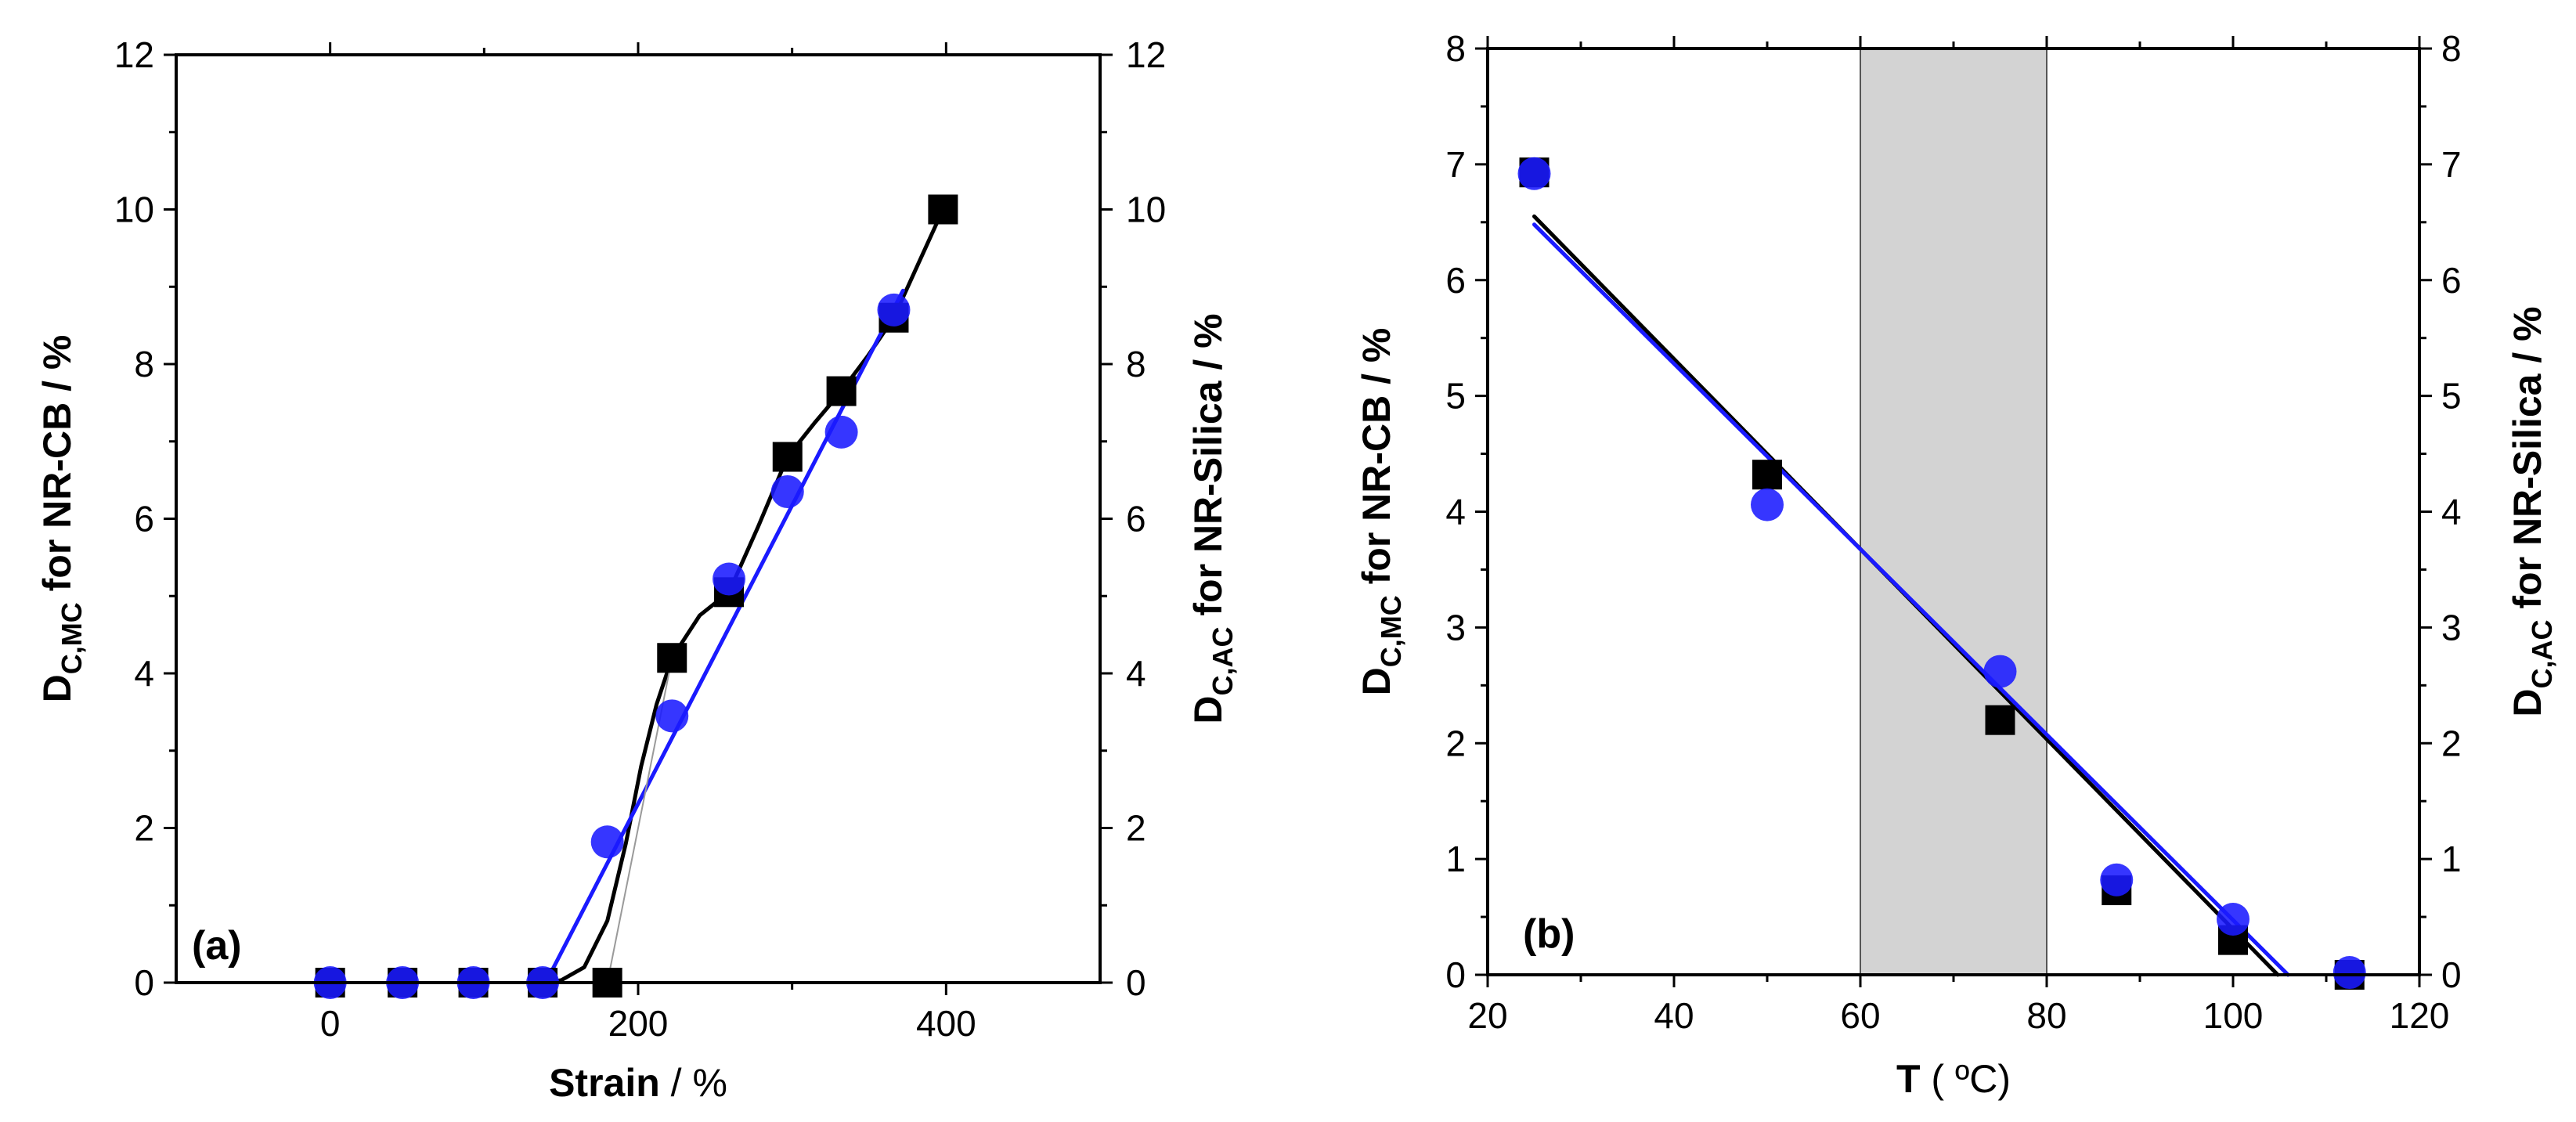 This screenshot has height=1122, width=2576. What do you see at coordinates (2451, 859) in the screenshot?
I see `y-tick-label-right: 1` at bounding box center [2451, 859].